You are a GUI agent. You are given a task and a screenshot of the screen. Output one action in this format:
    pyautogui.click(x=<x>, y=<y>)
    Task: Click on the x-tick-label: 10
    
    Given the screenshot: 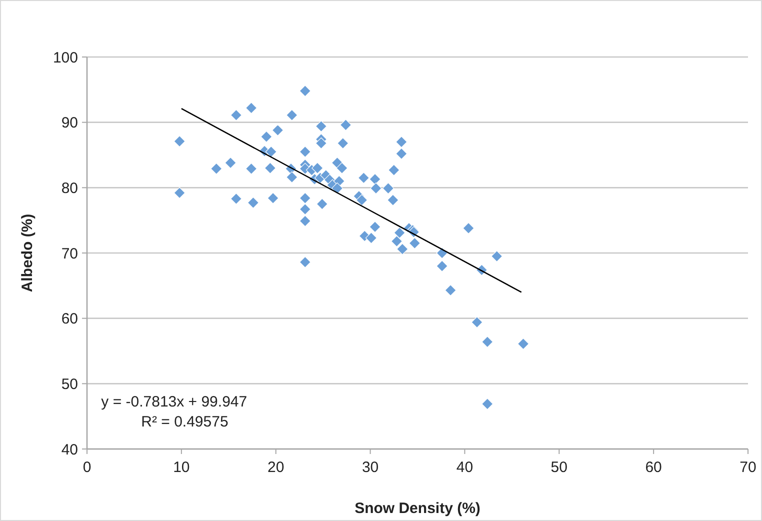 What is the action you would take?
    pyautogui.click(x=181, y=467)
    